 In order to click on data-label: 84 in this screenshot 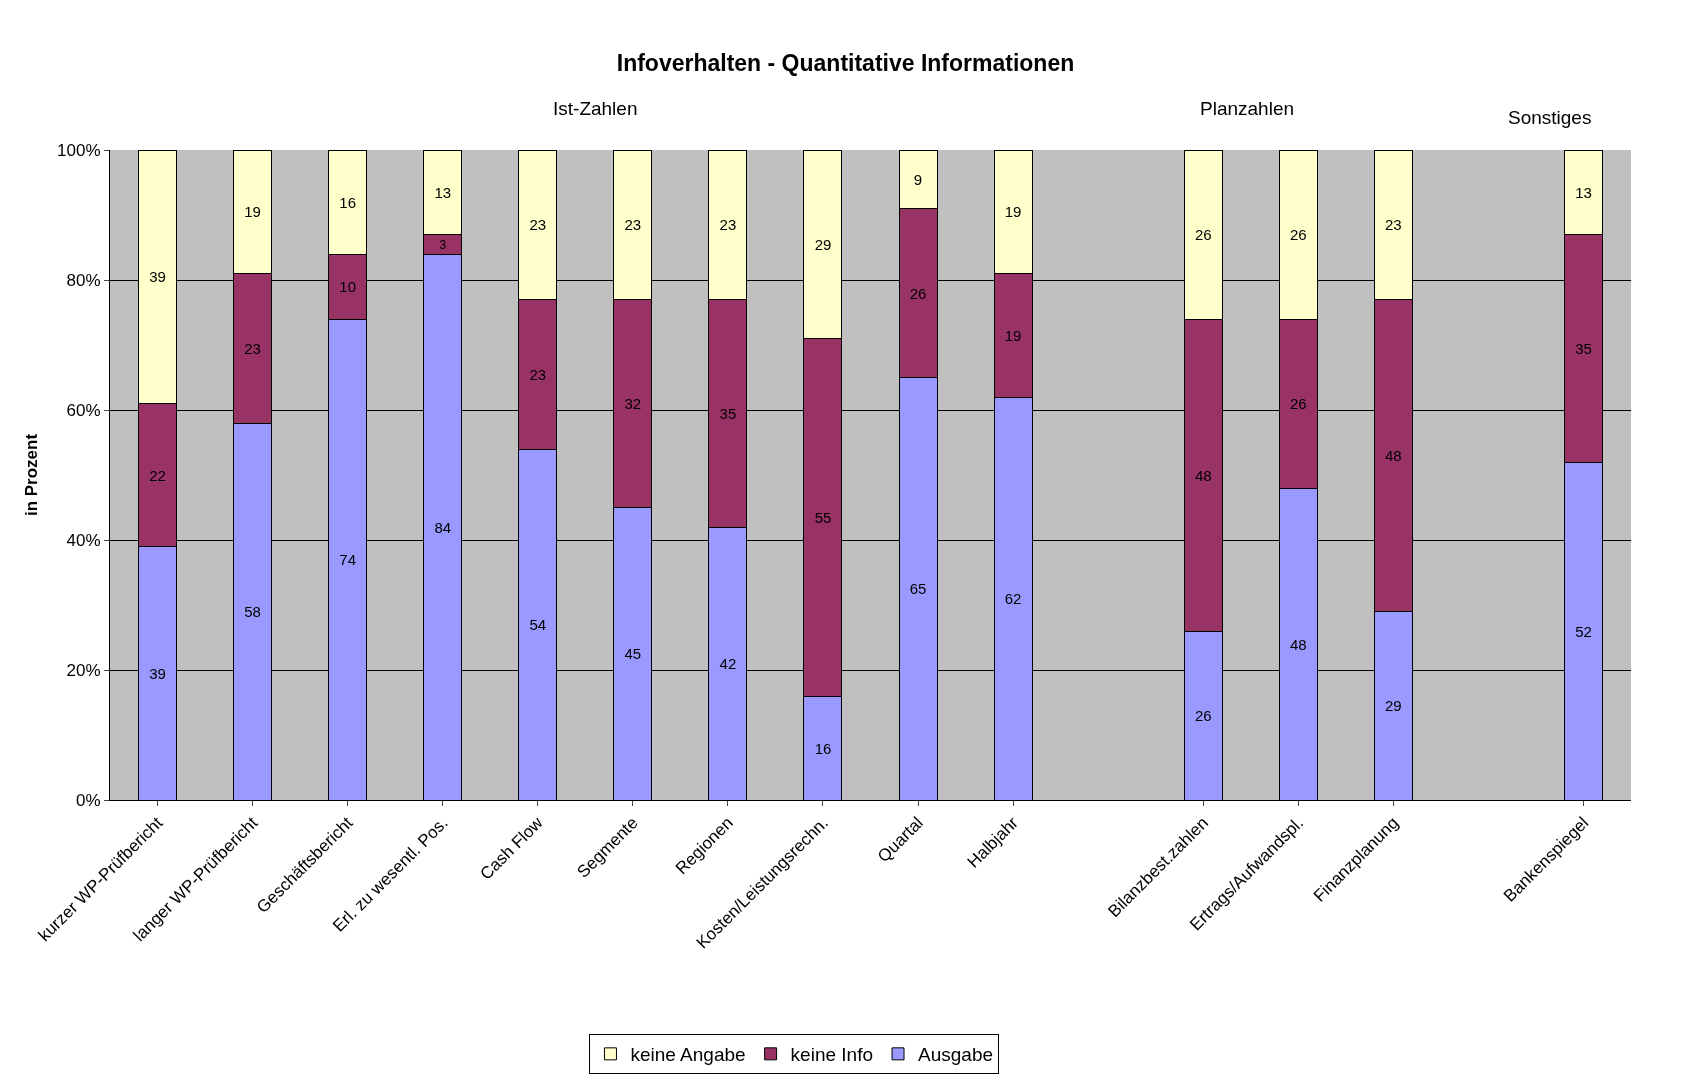, I will do `click(443, 527)`.